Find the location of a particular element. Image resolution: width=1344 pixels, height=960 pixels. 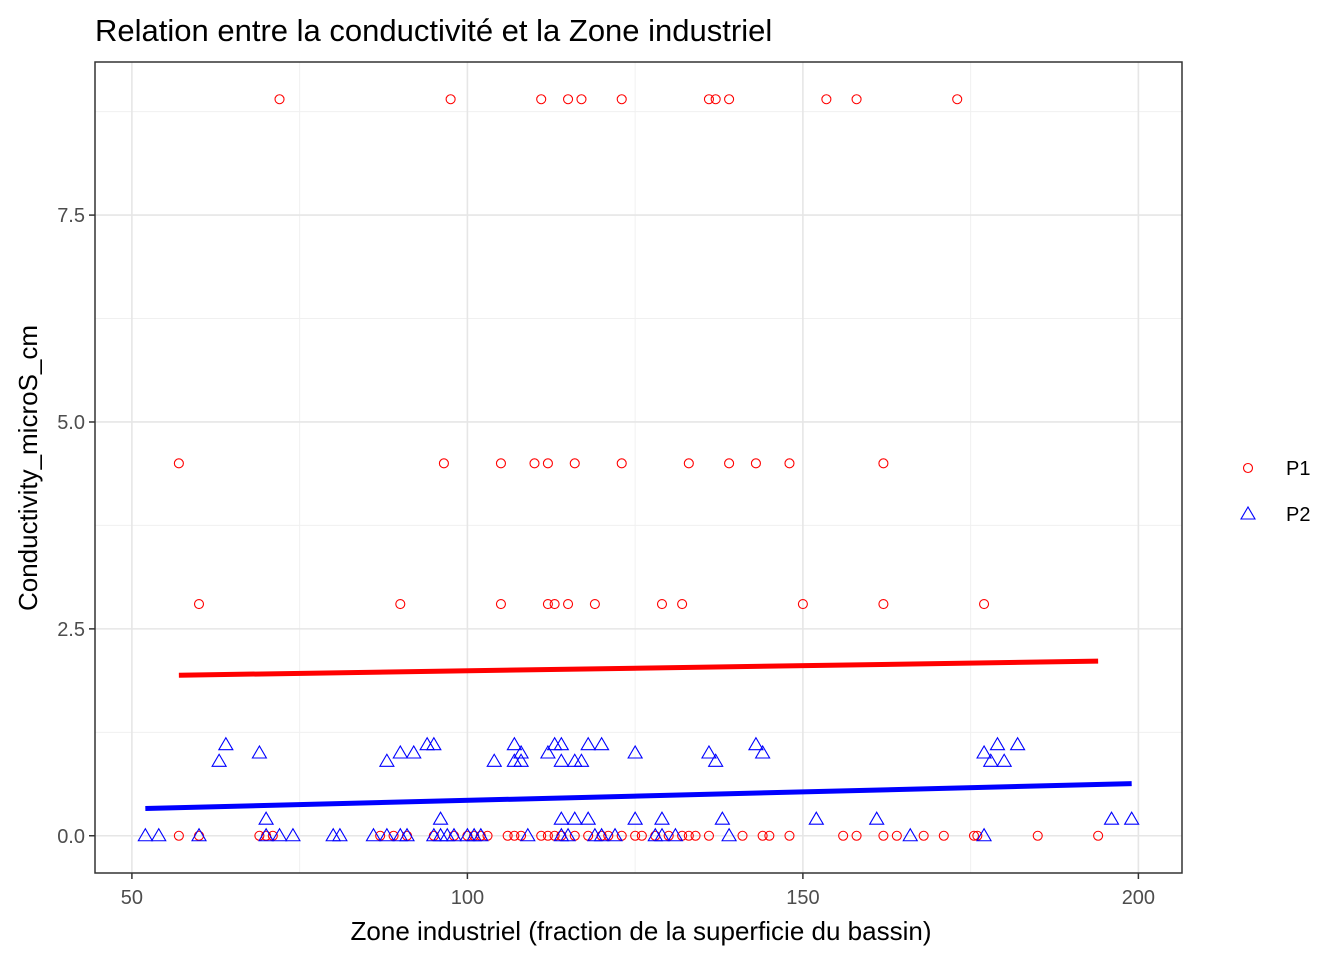

x-tick-label: 100 is located at coordinates (467, 898).